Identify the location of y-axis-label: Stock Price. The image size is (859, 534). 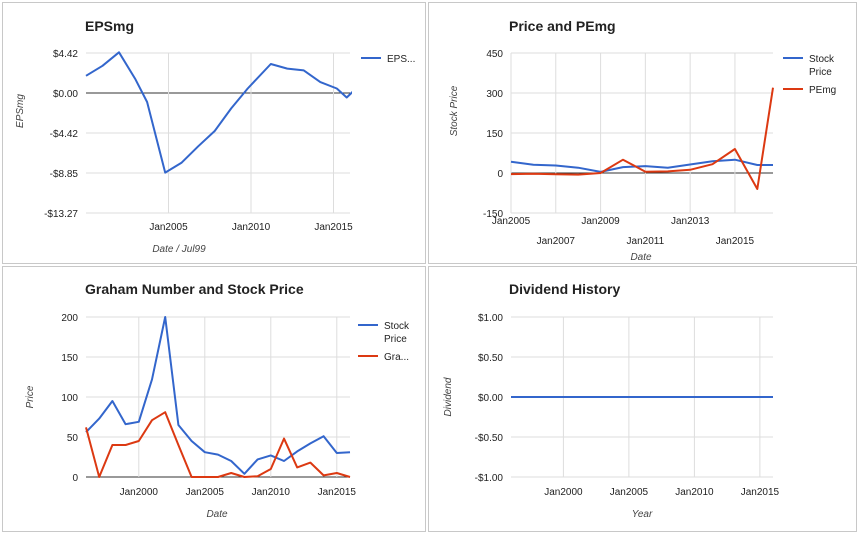
(454, 110).